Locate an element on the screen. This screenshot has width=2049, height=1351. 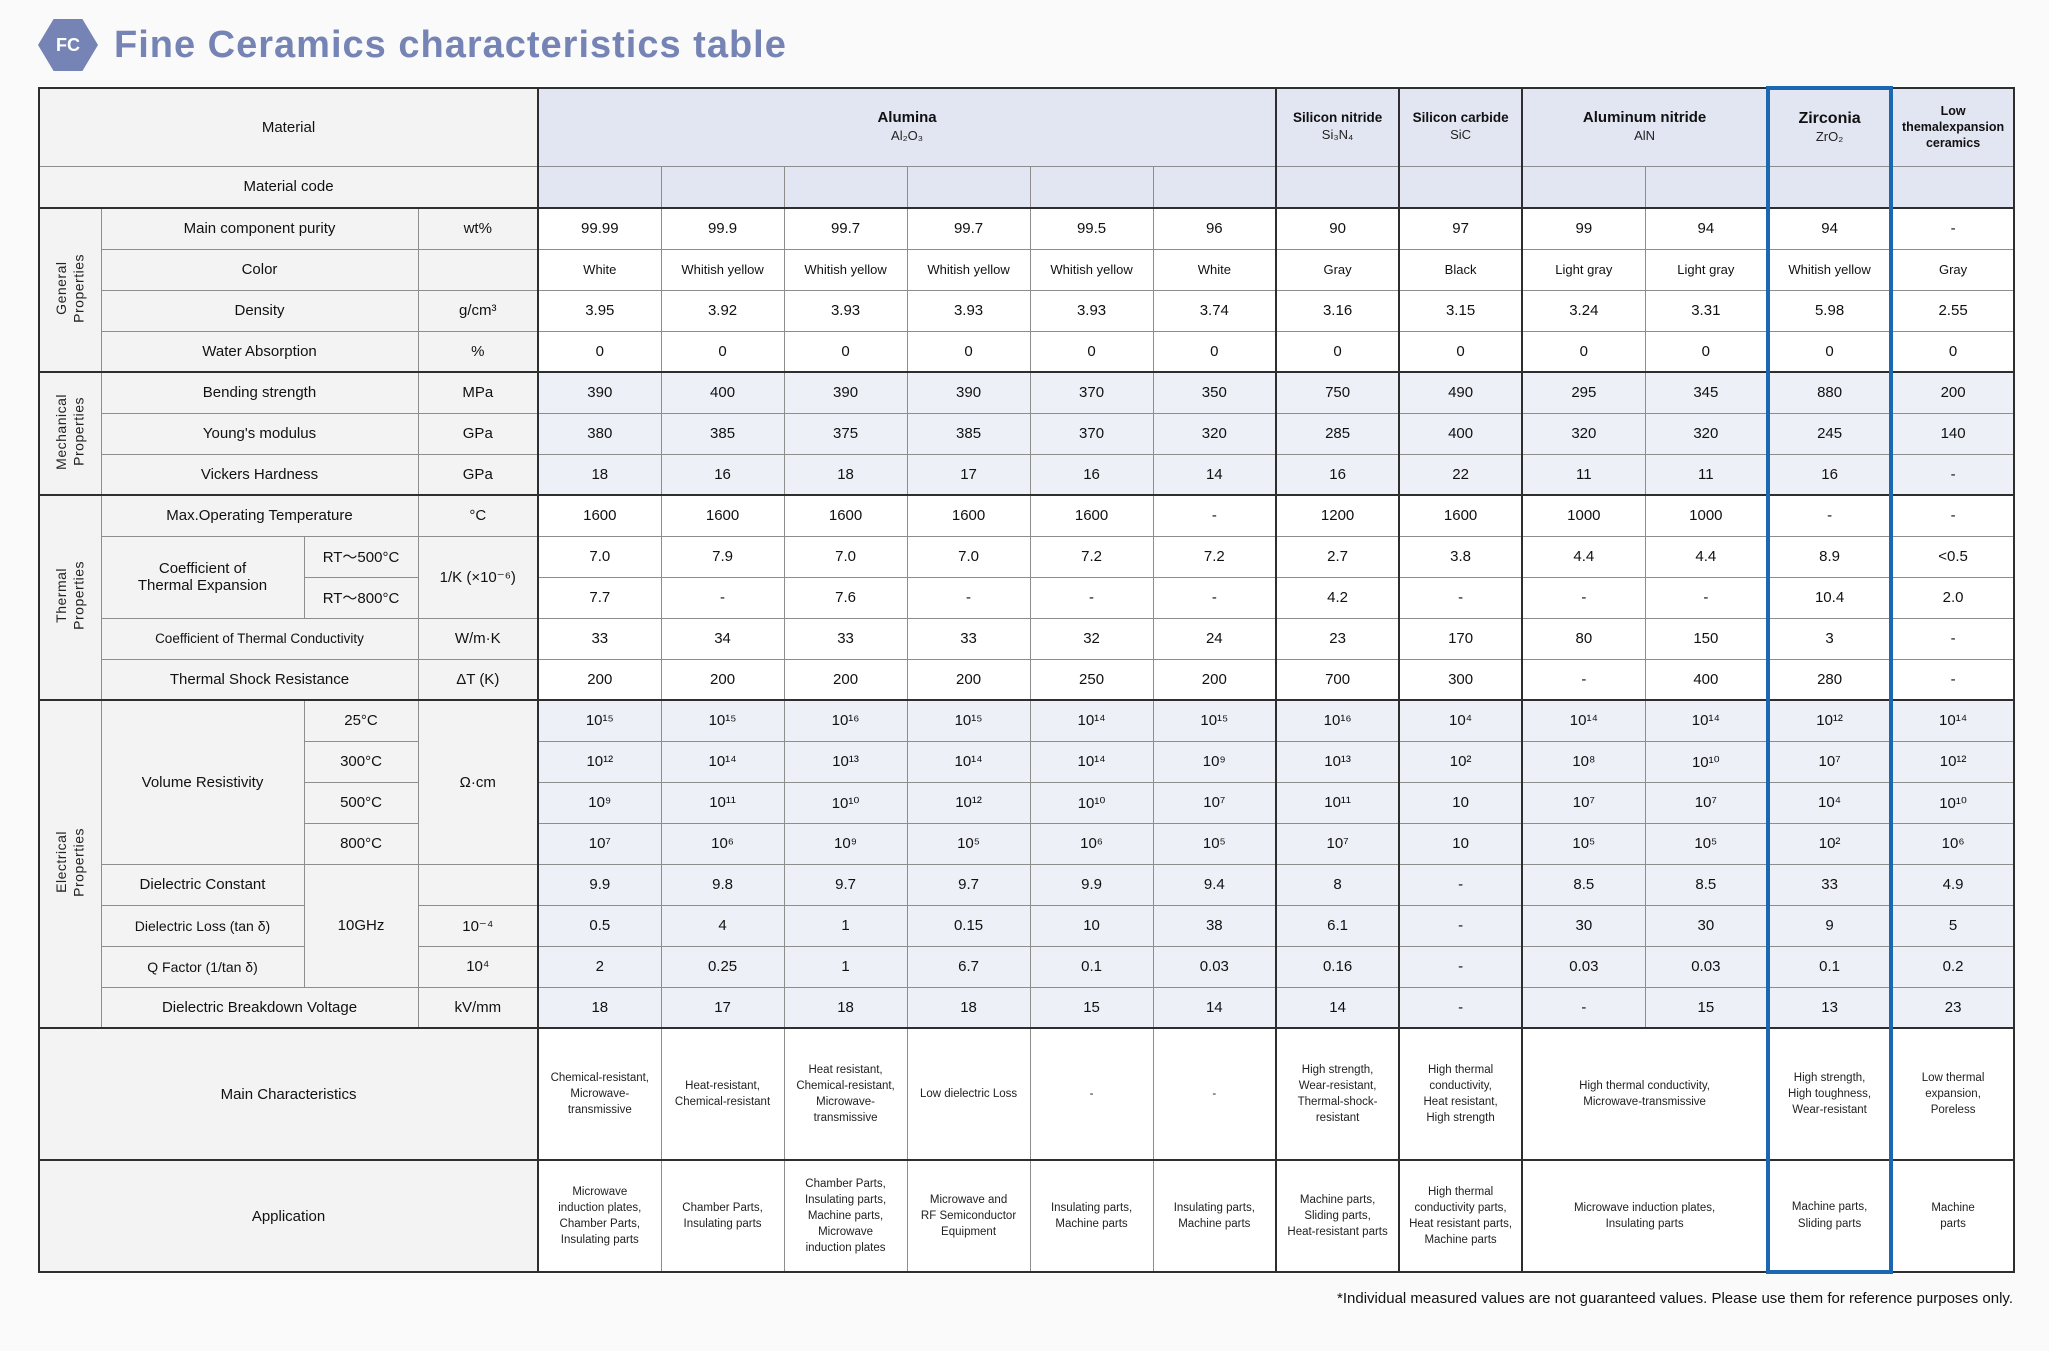
sub-label: 500°C is located at coordinates (361, 802).